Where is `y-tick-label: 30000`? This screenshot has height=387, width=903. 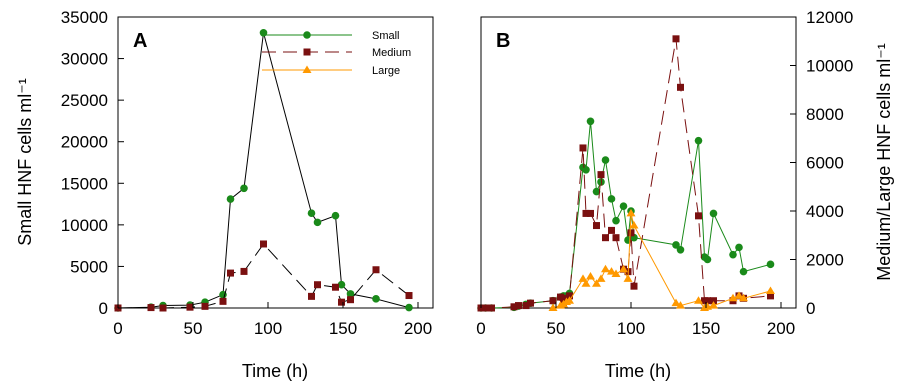 y-tick-label: 30000 is located at coordinates (84, 59).